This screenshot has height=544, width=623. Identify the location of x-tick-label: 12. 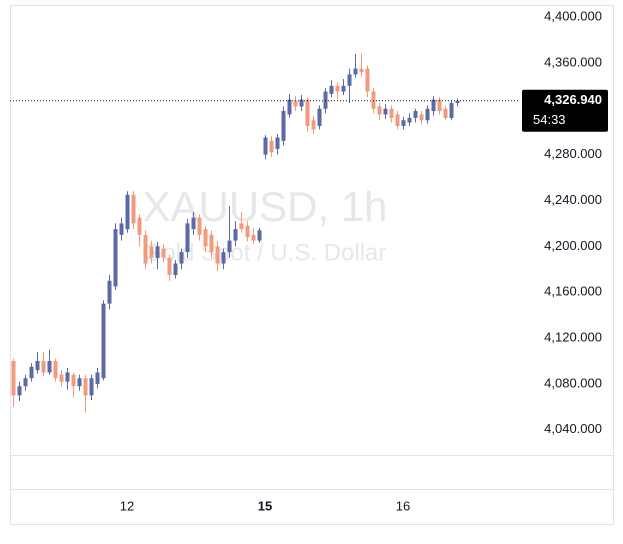
(127, 505).